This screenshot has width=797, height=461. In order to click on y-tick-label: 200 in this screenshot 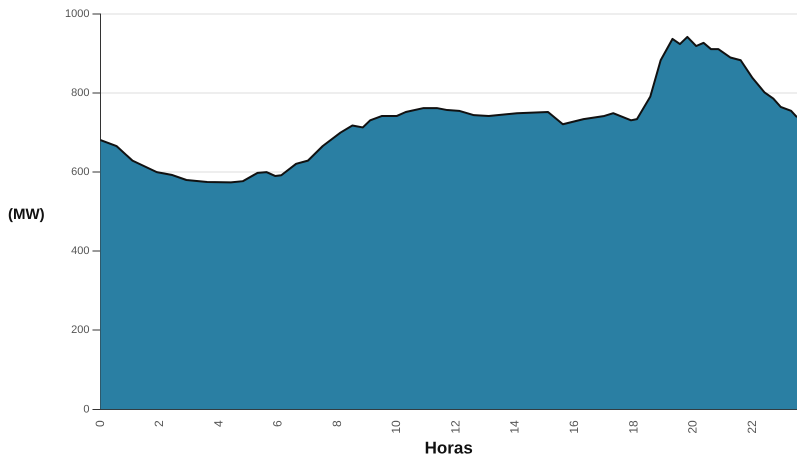, I will do `click(80, 330)`.